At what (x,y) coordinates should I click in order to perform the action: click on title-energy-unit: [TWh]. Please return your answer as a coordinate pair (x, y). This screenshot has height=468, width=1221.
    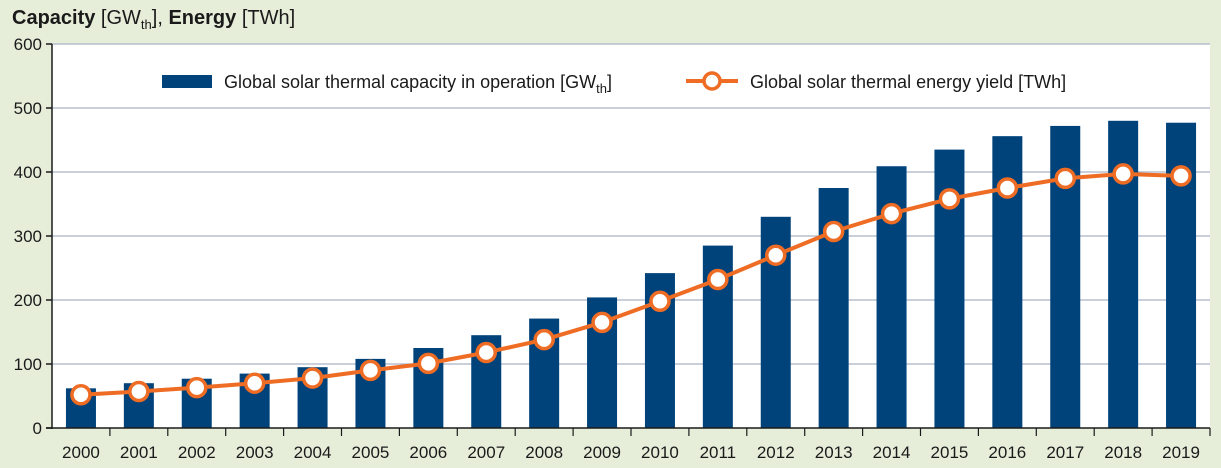
    Looking at the image, I should click on (265, 18).